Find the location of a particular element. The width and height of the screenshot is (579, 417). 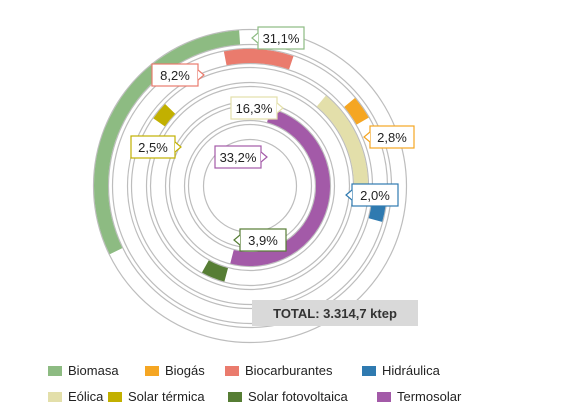

callout-biomasa: 31,1% is located at coordinates (278, 38).